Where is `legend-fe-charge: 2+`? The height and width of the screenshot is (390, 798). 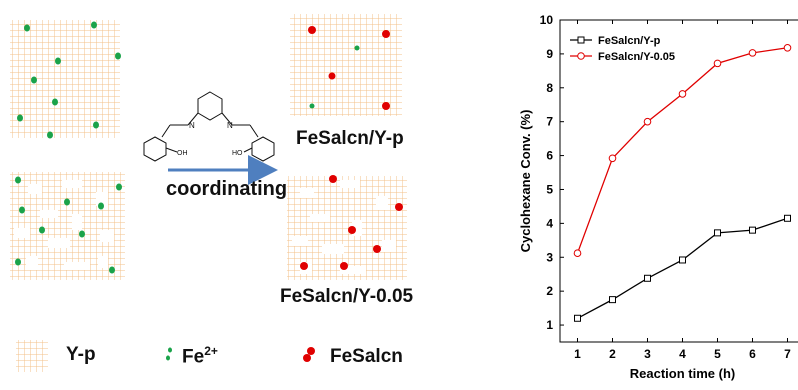
legend-fe-charge: 2+ is located at coordinates (211, 351).